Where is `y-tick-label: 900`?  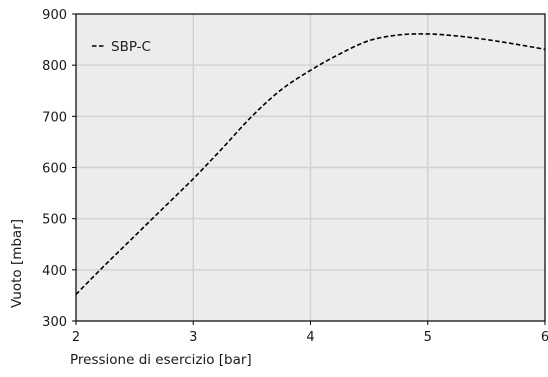
y-tick-label: 900 is located at coordinates (54, 15).